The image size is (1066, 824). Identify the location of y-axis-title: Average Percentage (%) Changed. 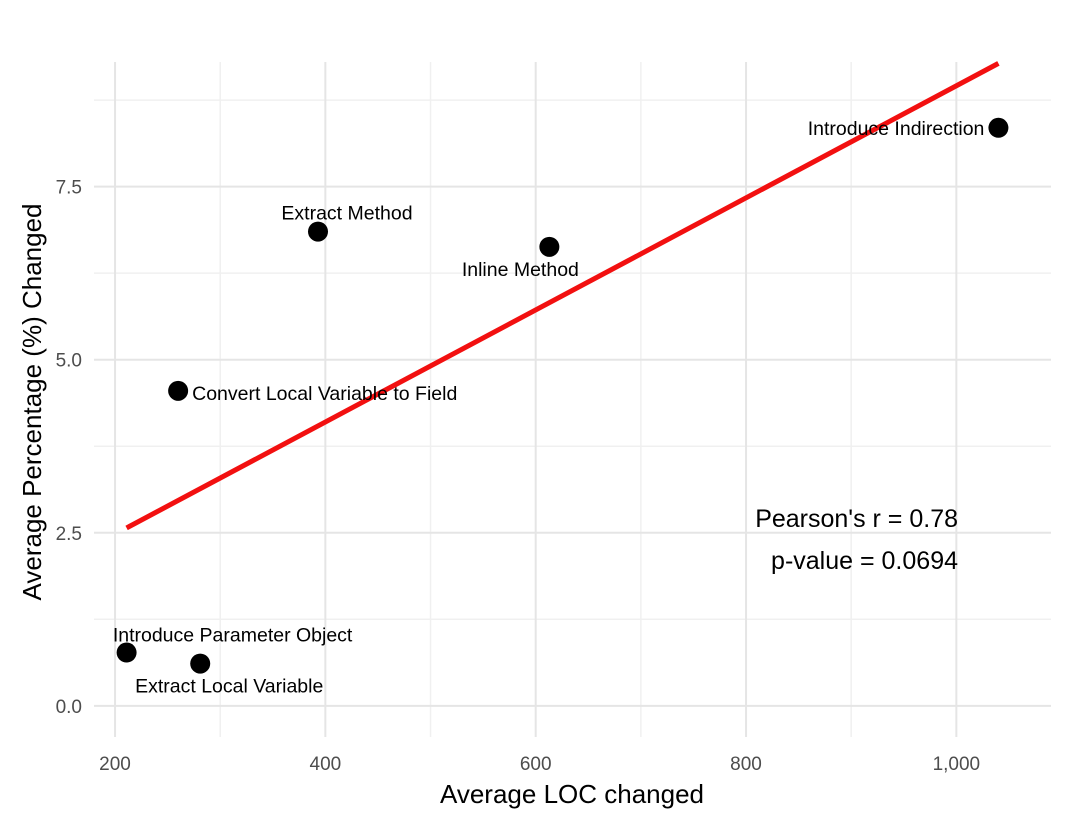
(32, 402).